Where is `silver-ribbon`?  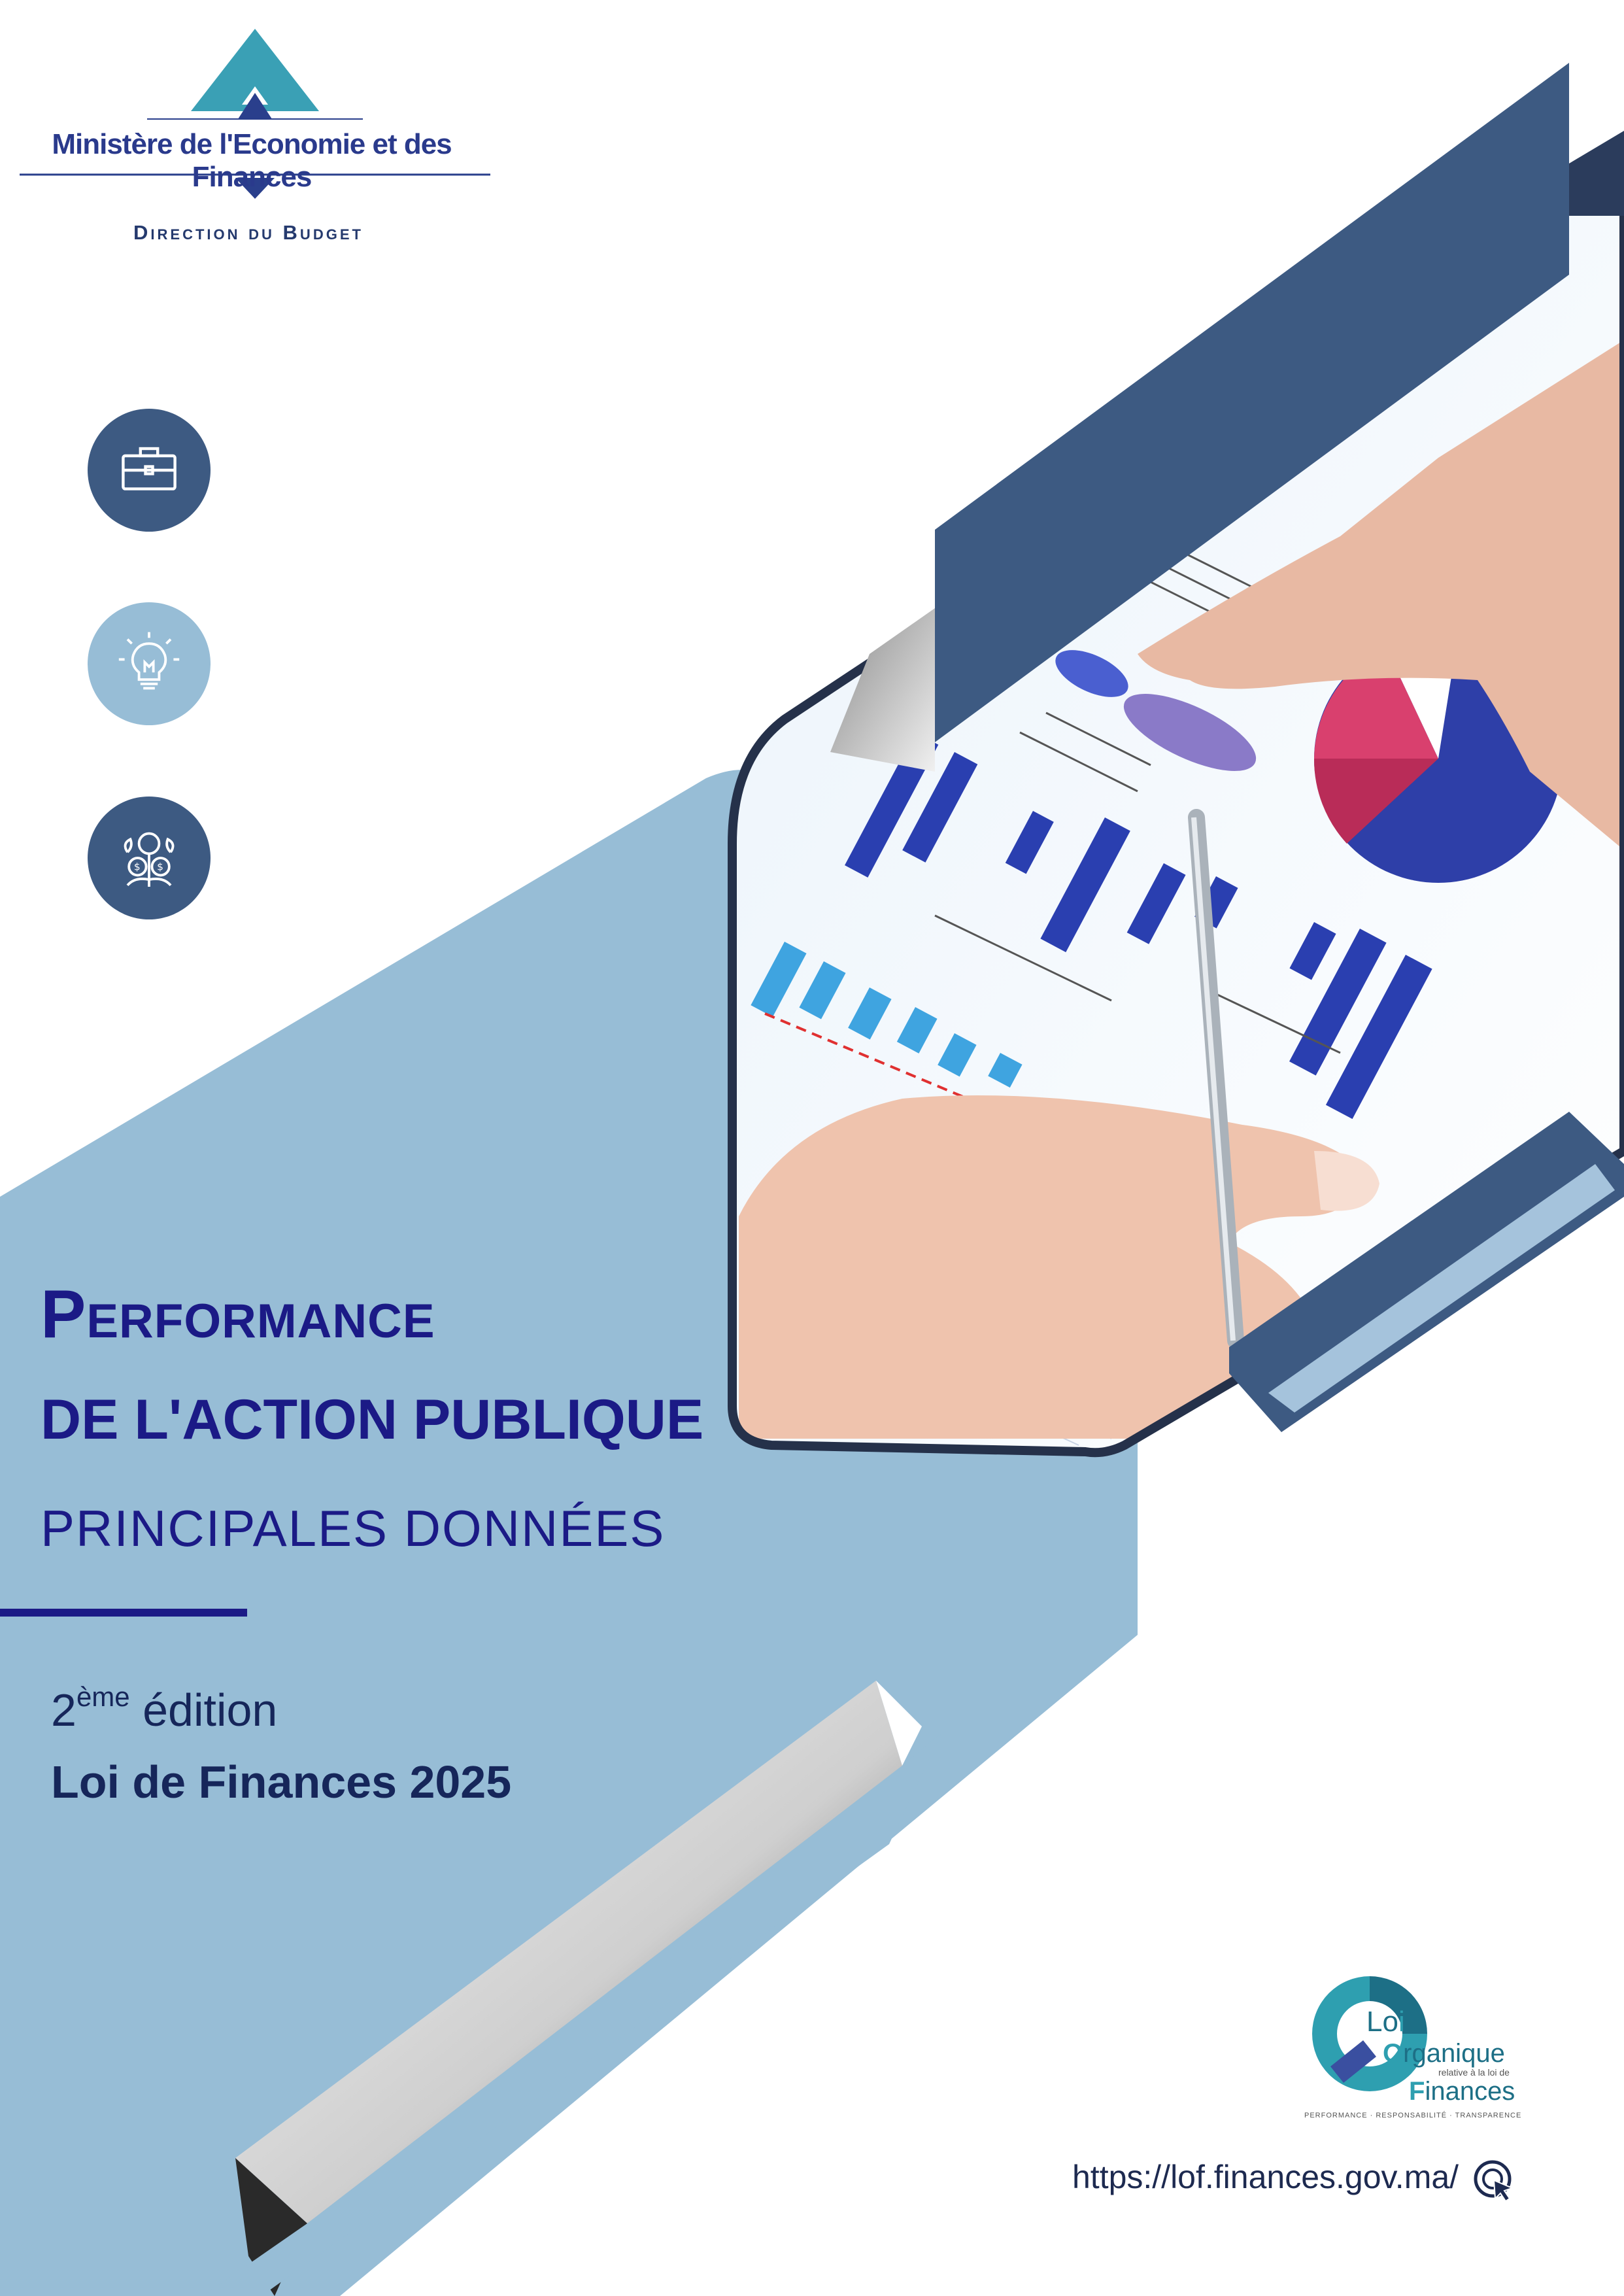 silver-ribbon is located at coordinates (568, 1952).